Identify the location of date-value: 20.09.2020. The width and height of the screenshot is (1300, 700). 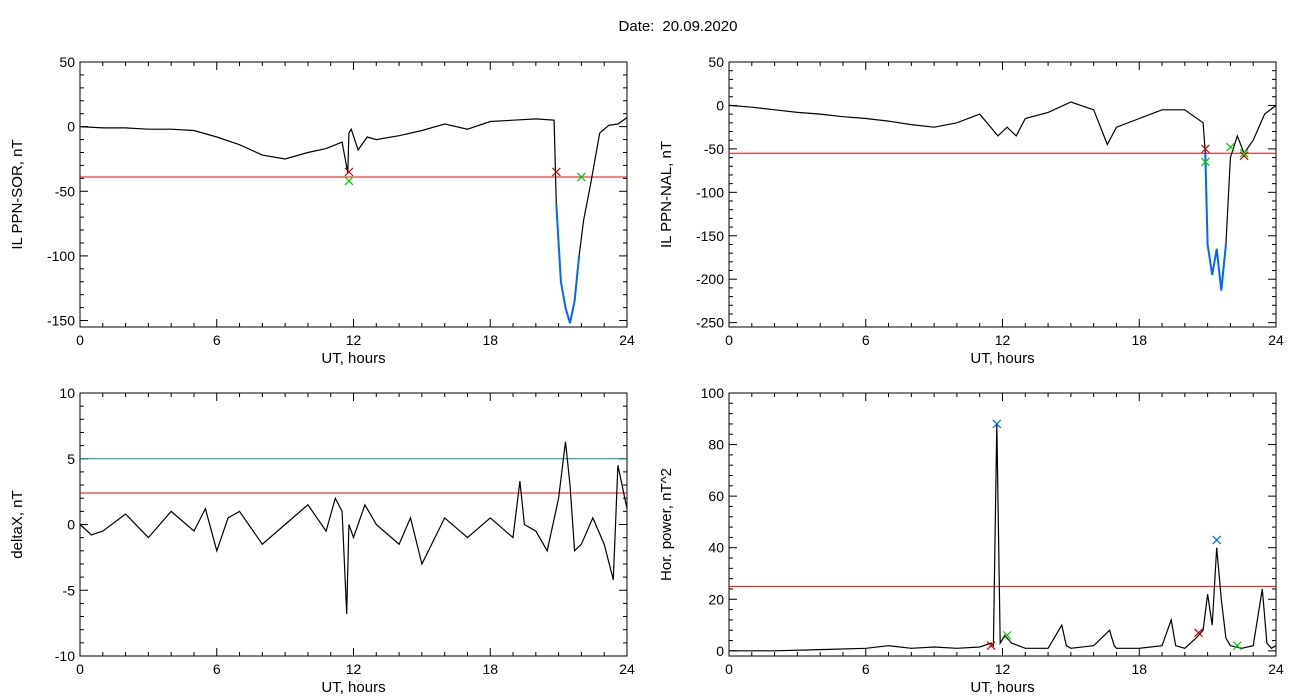
(700, 26).